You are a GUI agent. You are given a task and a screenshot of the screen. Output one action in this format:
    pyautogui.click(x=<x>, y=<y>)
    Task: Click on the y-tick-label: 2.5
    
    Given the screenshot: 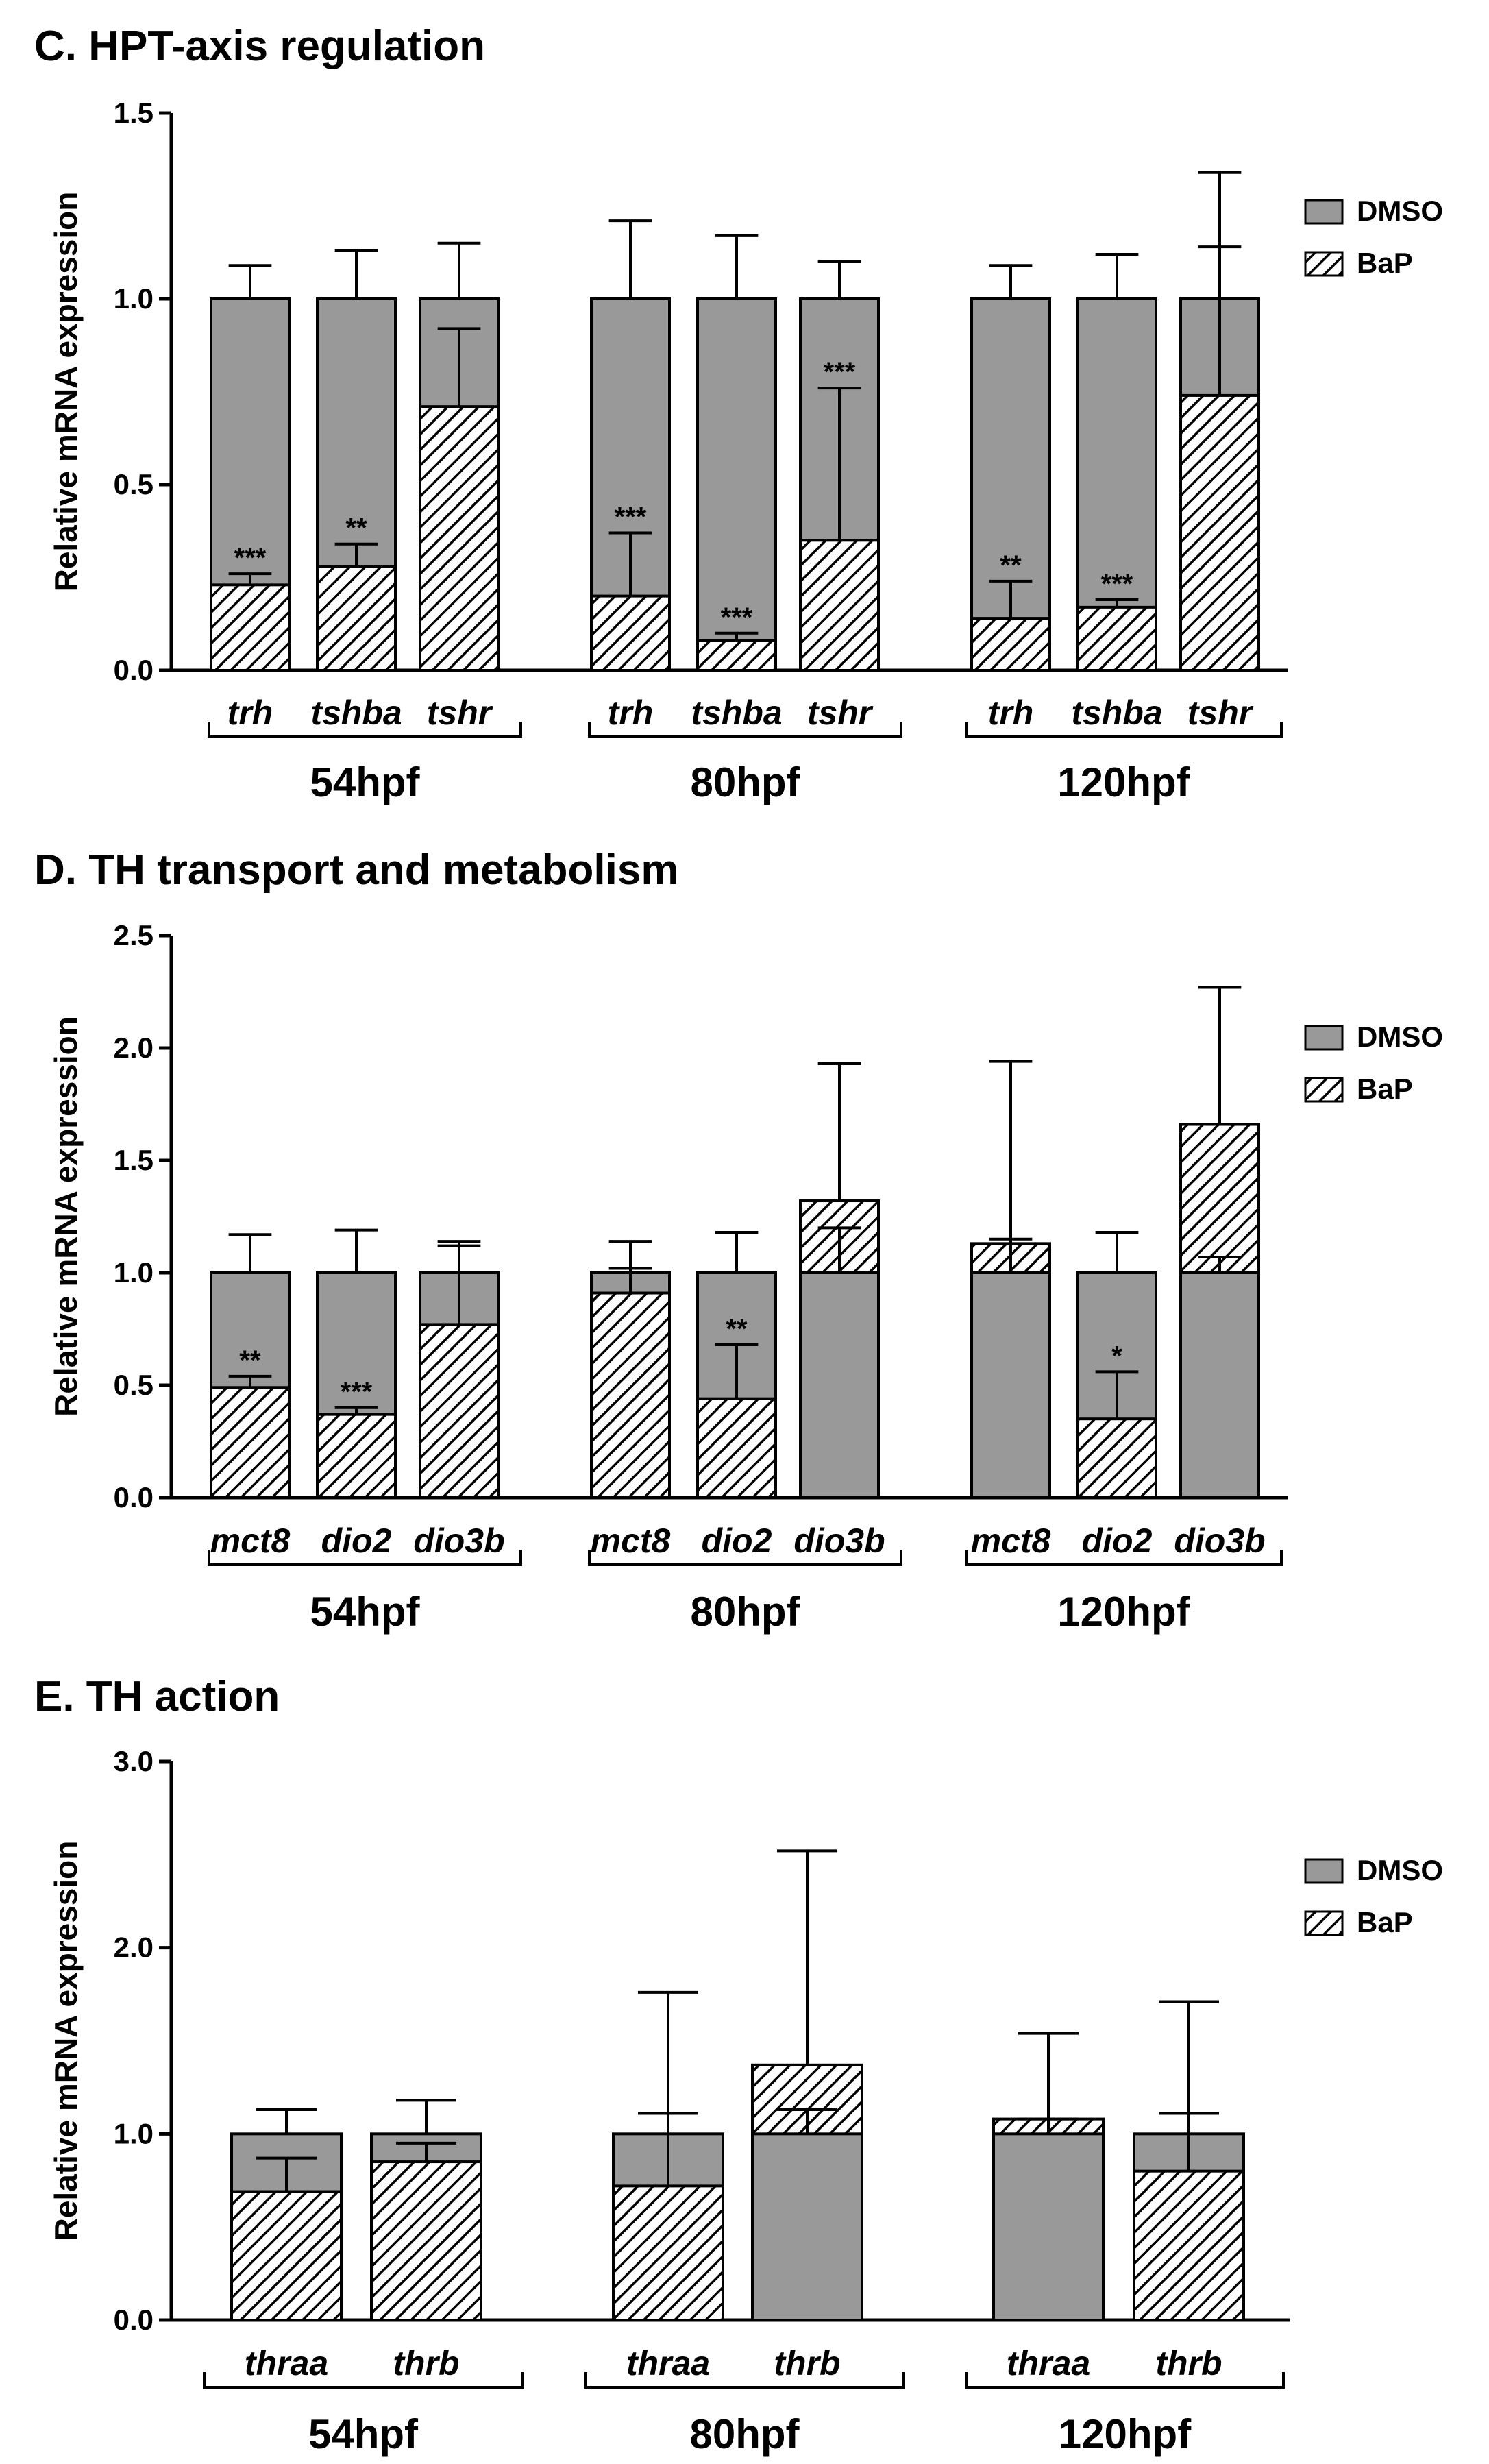 What is the action you would take?
    pyautogui.click(x=133, y=935)
    